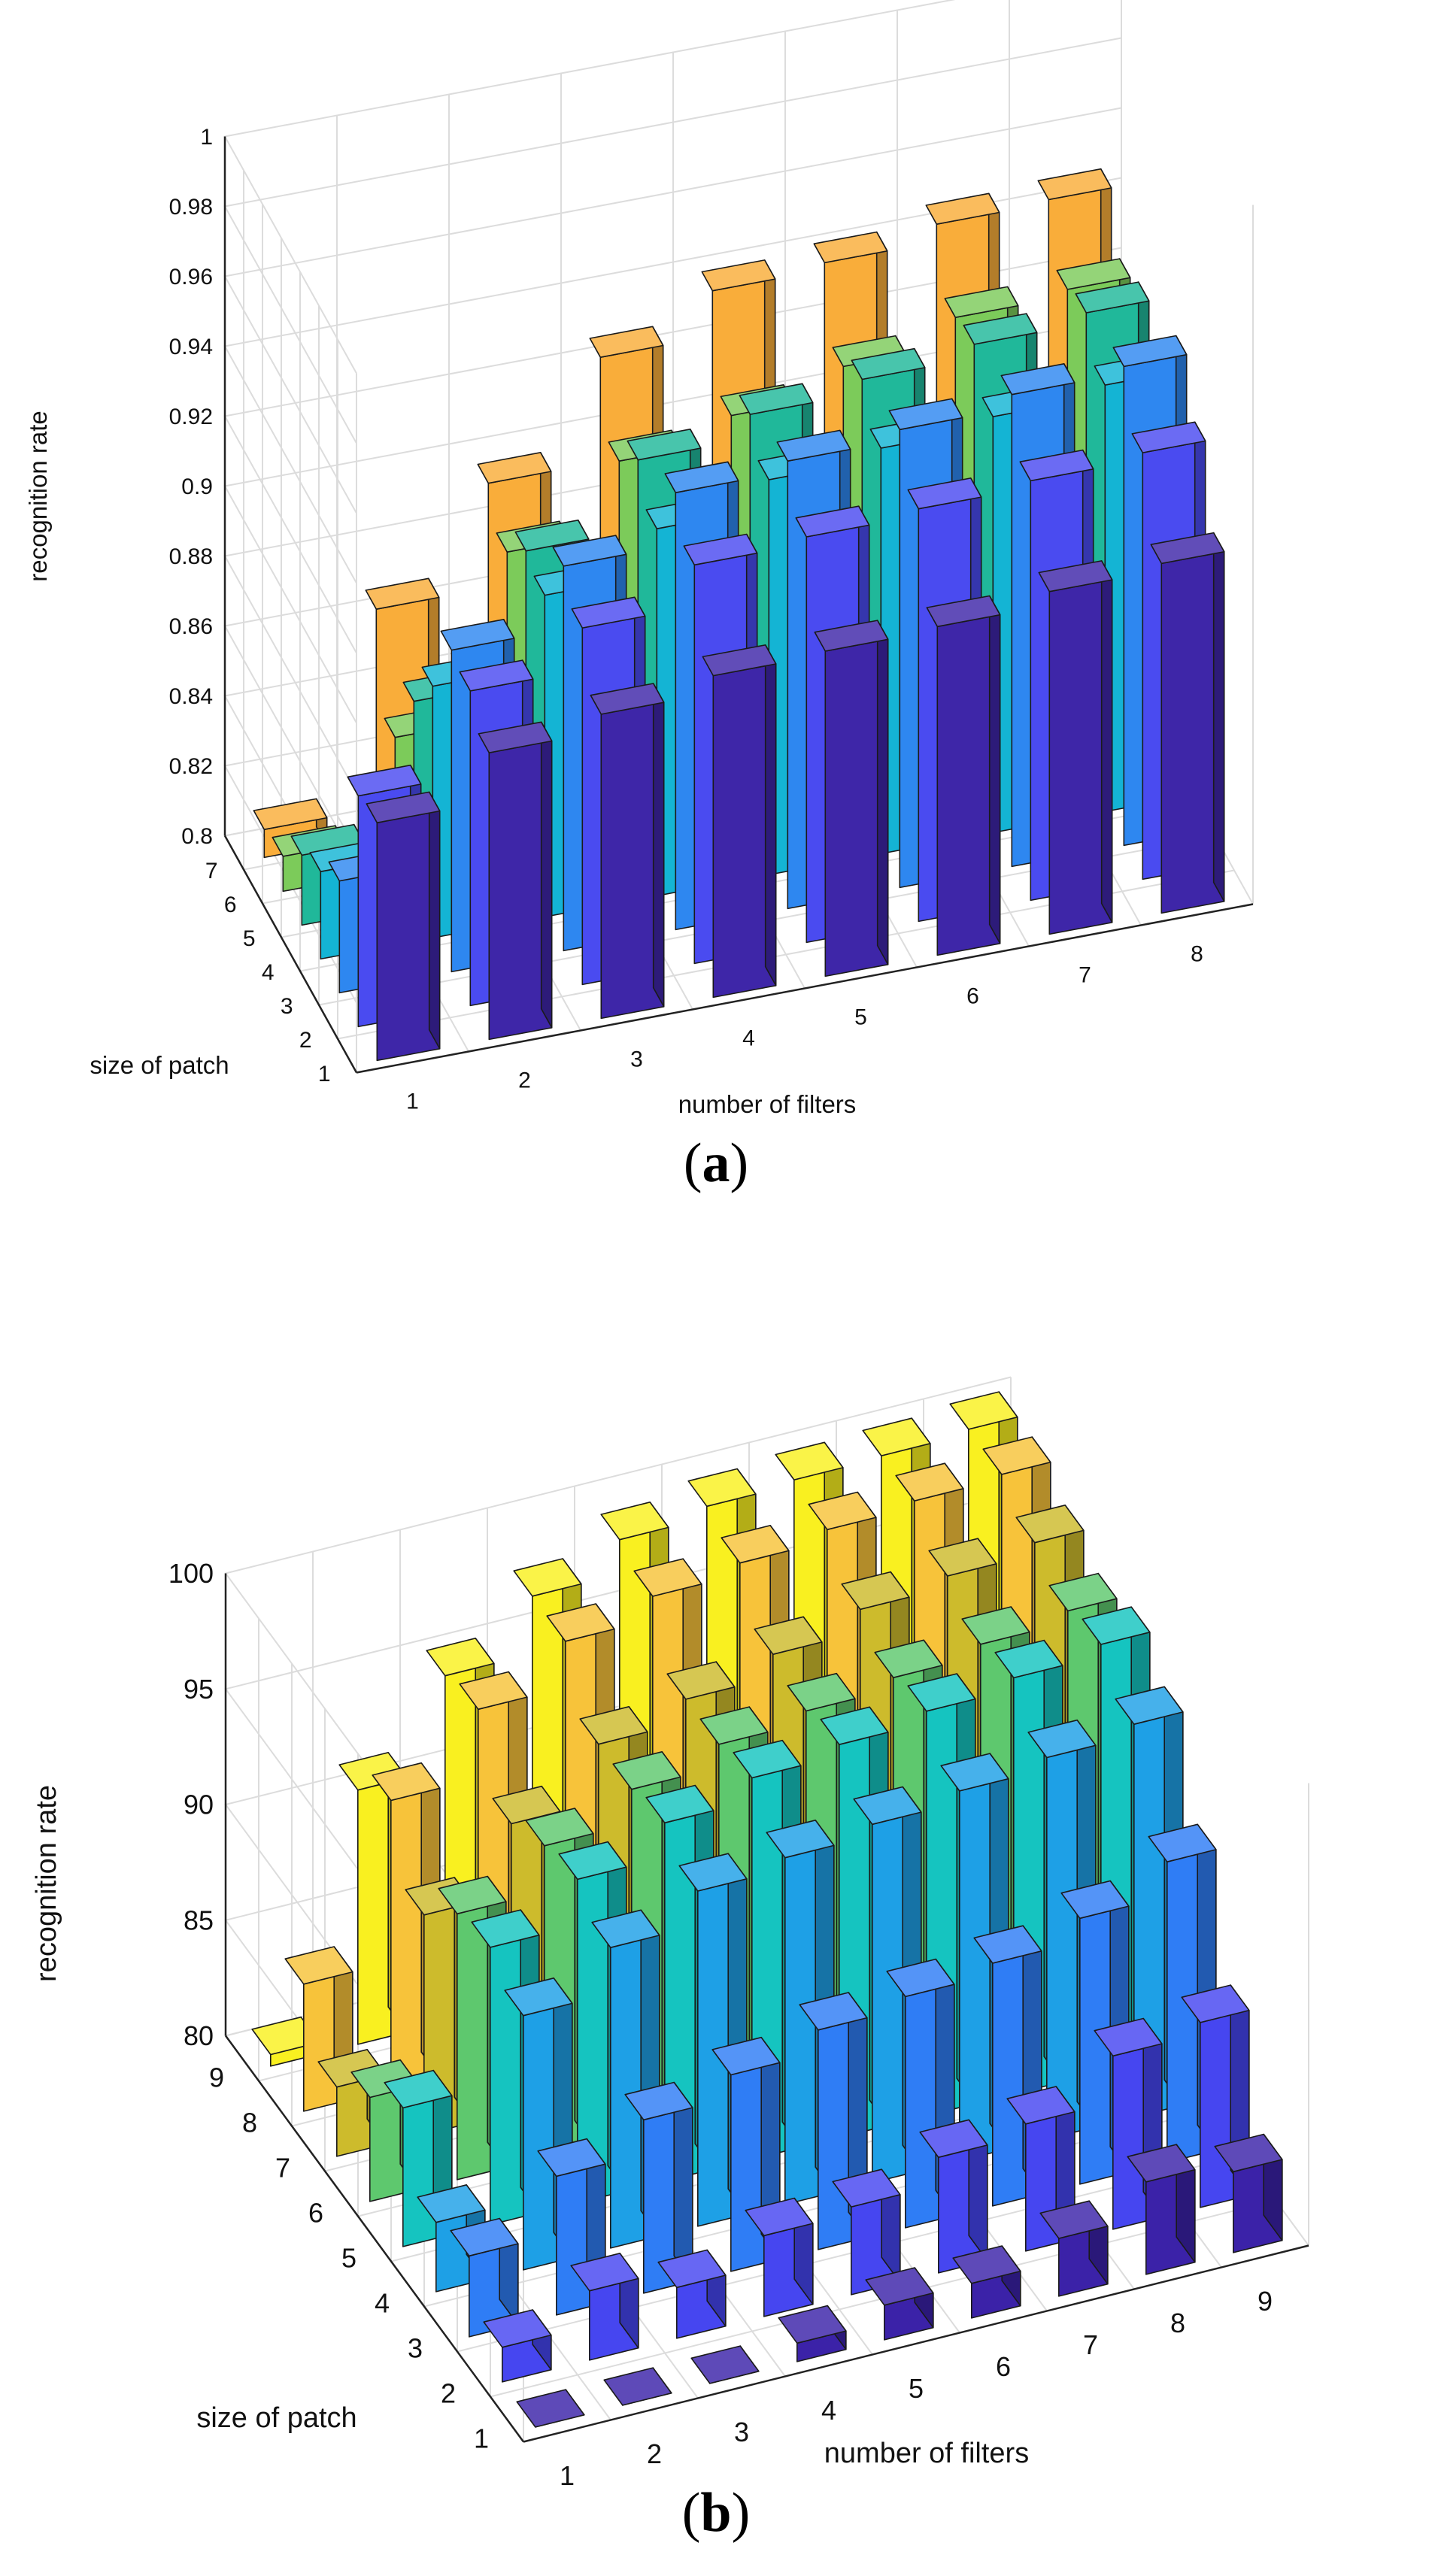 The image size is (1432, 2576). Describe the element at coordinates (413, 1101) in the screenshot. I see `x-tick-label: 1` at that location.